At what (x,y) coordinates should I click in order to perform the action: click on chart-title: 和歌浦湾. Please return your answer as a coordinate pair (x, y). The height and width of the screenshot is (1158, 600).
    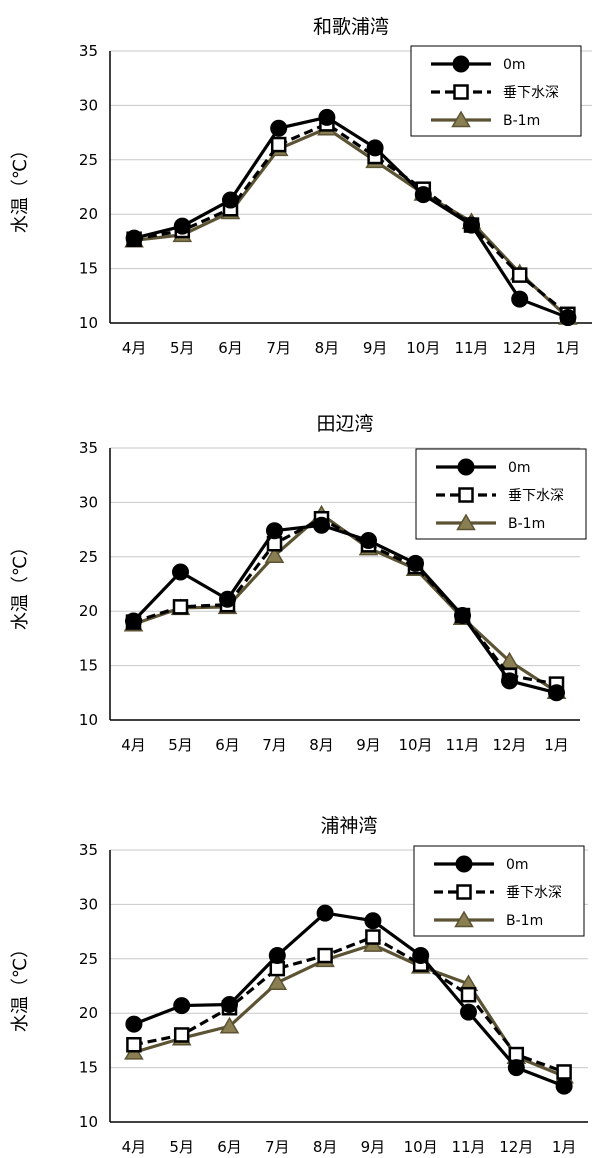
    Looking at the image, I should click on (351, 27).